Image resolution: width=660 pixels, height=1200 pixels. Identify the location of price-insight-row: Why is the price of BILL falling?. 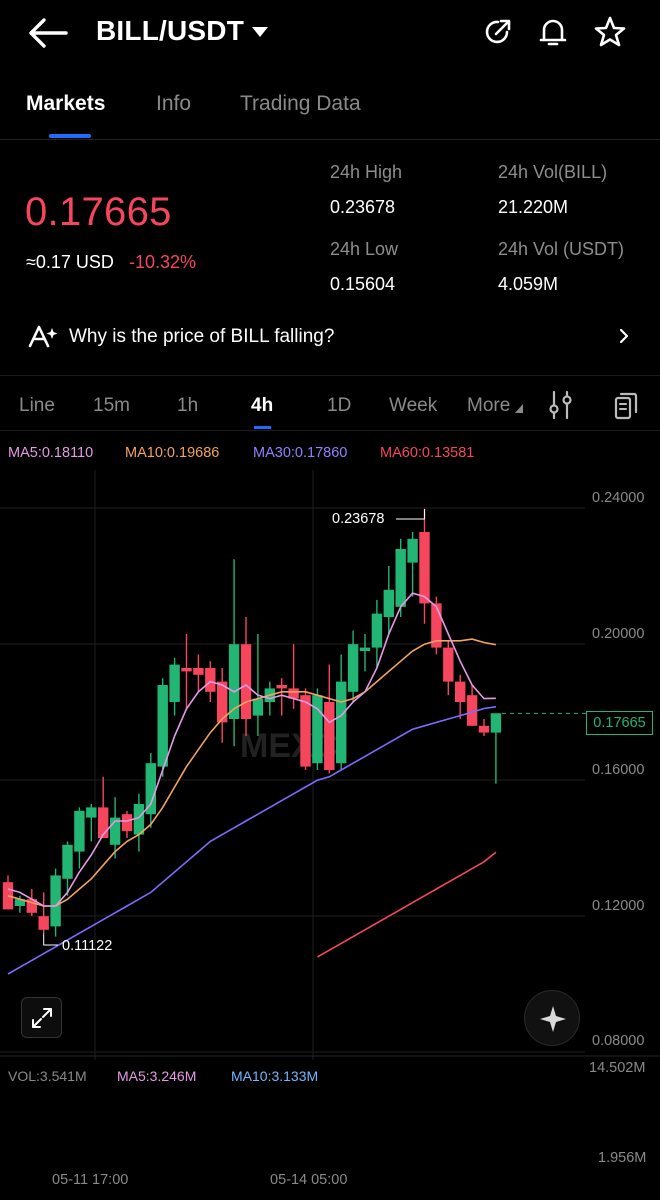
(330, 336).